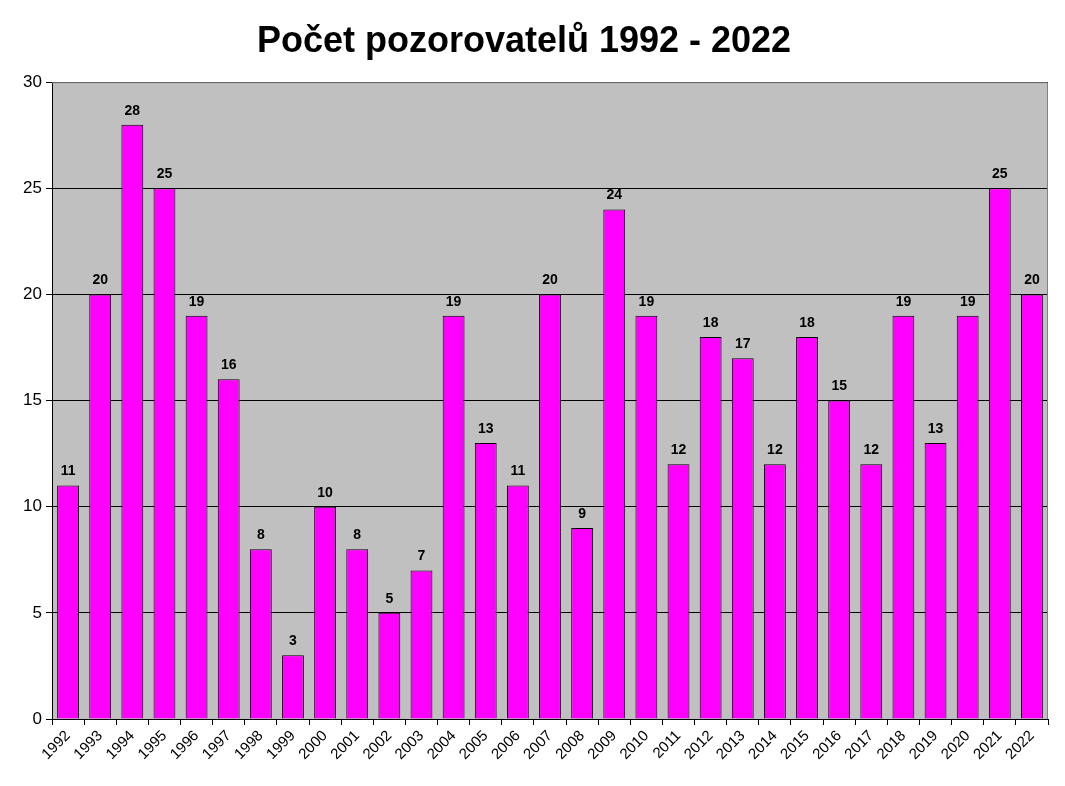 This screenshot has height=786, width=1065. Describe the element at coordinates (325, 491) in the screenshot. I see `data-label: 10` at that location.